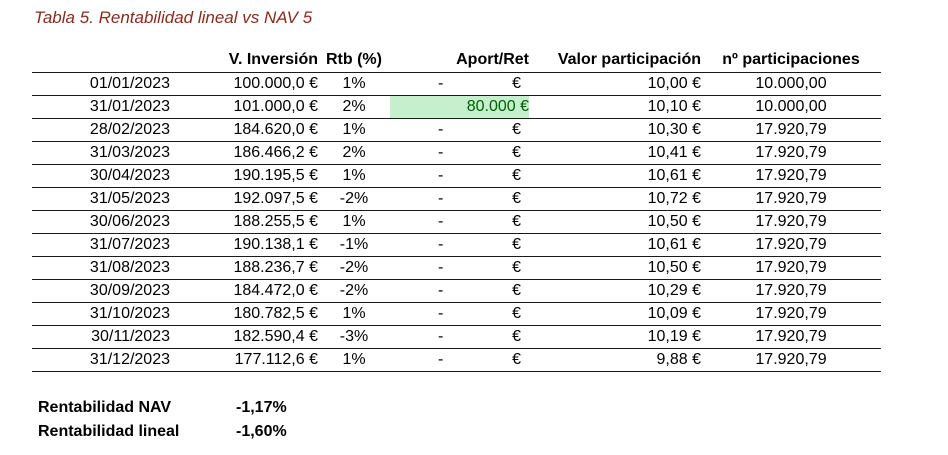 Image resolution: width=948 pixels, height=455 pixels. Describe the element at coordinates (244, 360) in the screenshot. I see `inversion-cell: 177.112,6 €` at that location.